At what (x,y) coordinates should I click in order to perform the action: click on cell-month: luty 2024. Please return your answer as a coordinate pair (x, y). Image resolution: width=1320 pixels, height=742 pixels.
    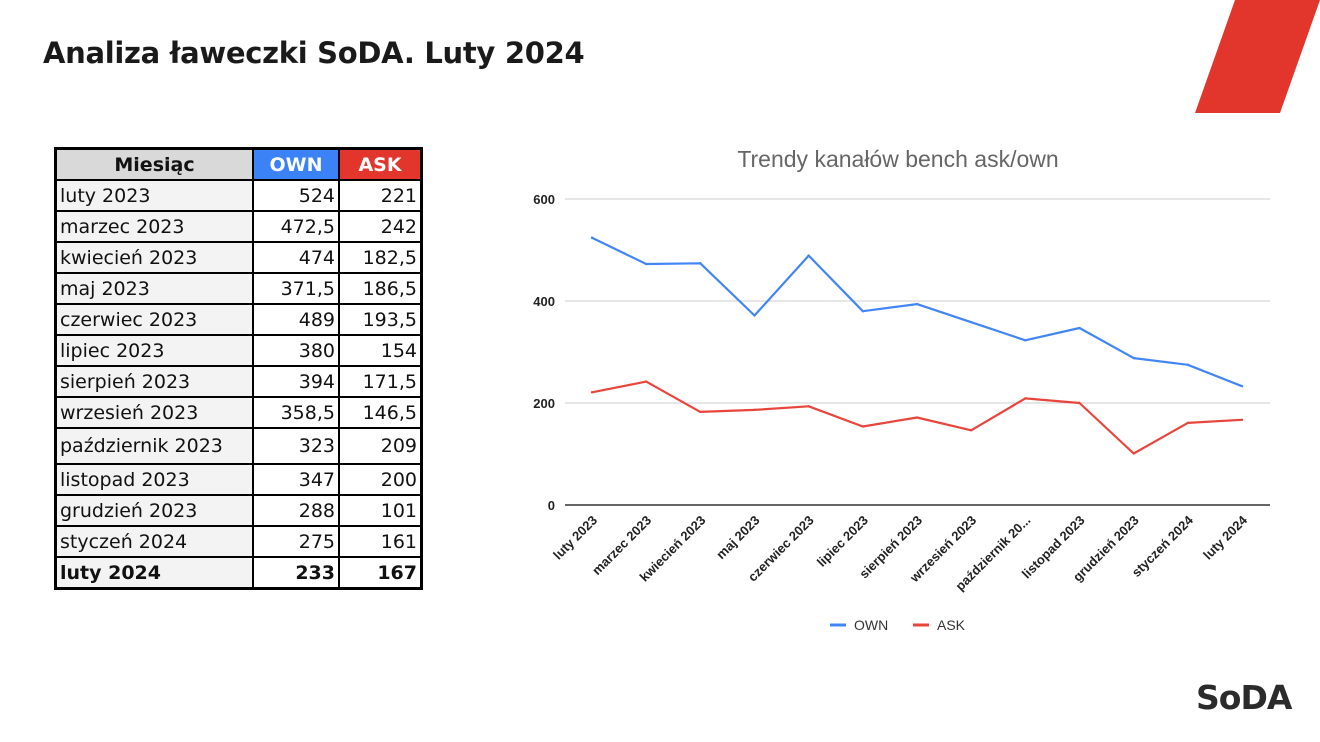
    Looking at the image, I should click on (154, 573).